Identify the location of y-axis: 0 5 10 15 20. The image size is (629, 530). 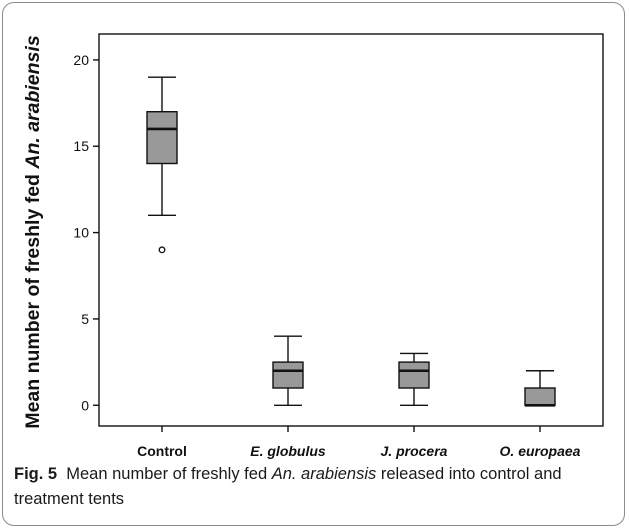
(86, 232).